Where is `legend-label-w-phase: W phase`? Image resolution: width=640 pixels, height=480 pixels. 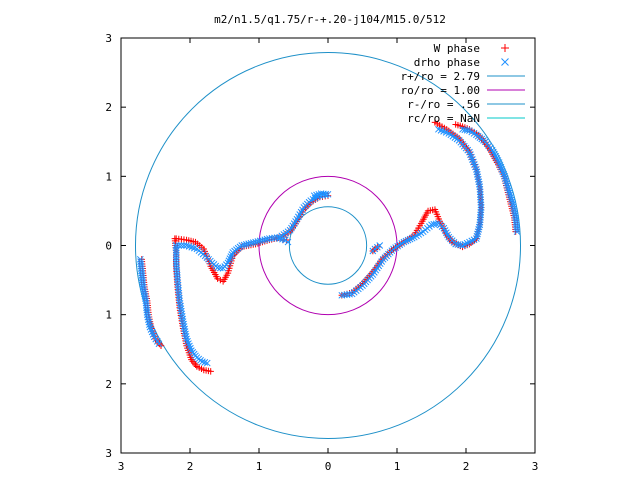 legend-label-w-phase: W phase is located at coordinates (457, 48).